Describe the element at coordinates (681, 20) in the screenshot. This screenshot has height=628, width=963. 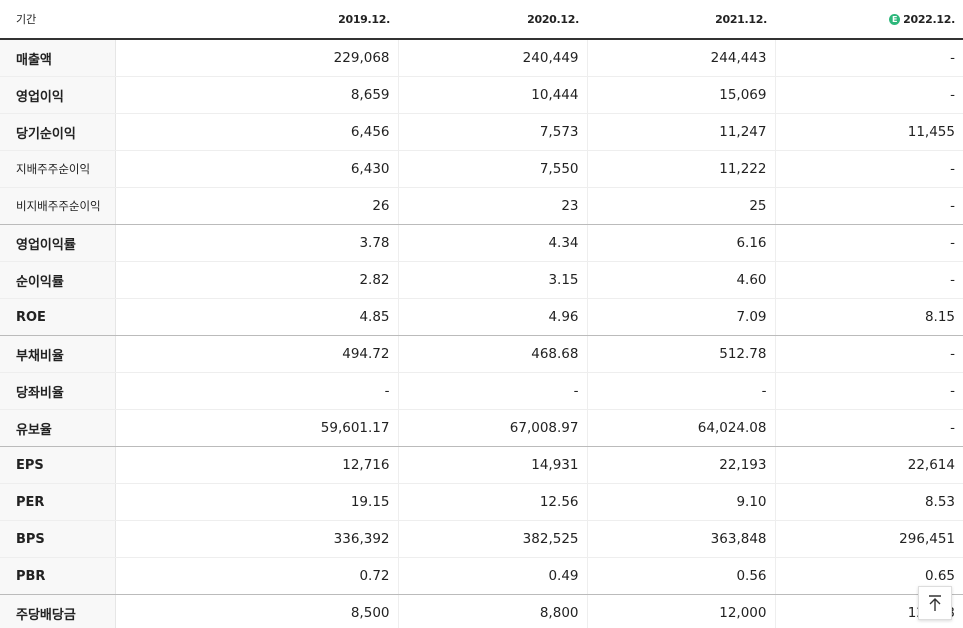
I see `header-column: 2021.12.` at that location.